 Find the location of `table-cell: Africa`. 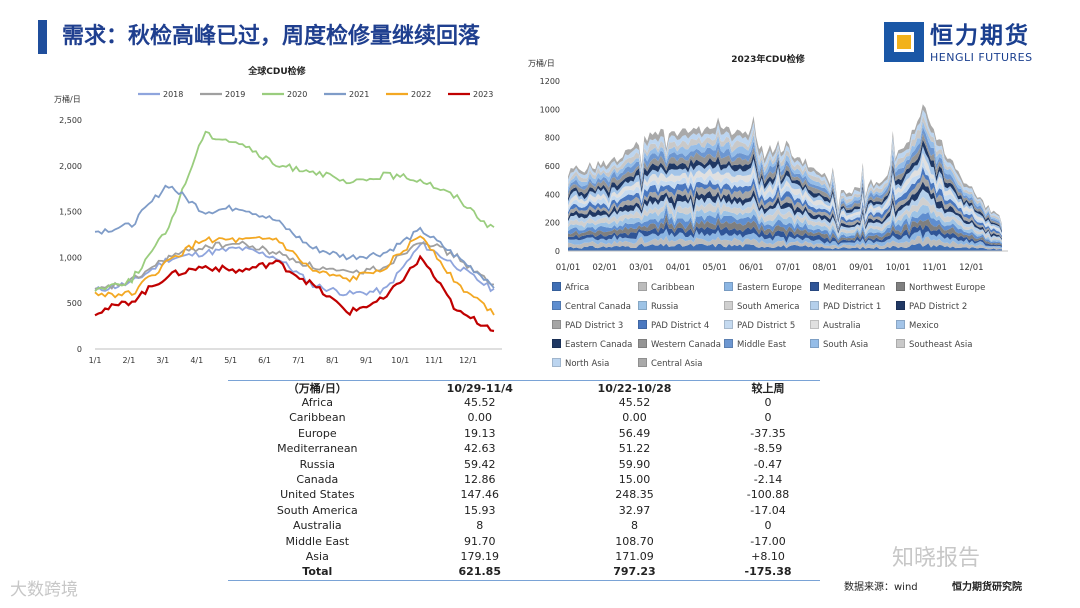

table-cell: Africa is located at coordinates (317, 402).